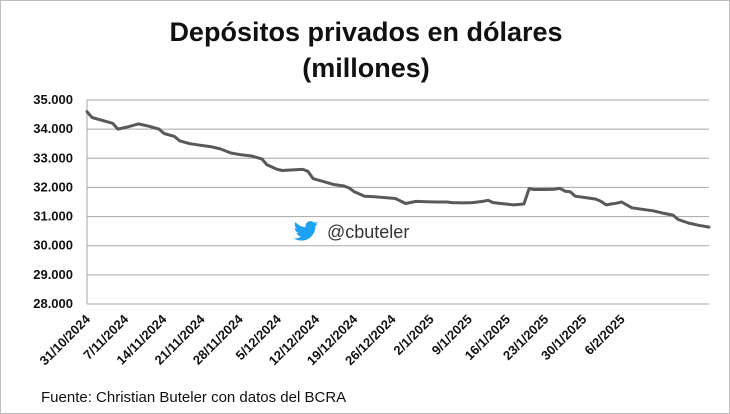  What do you see at coordinates (306, 231) in the screenshot?
I see `twitter-bird-icon` at bounding box center [306, 231].